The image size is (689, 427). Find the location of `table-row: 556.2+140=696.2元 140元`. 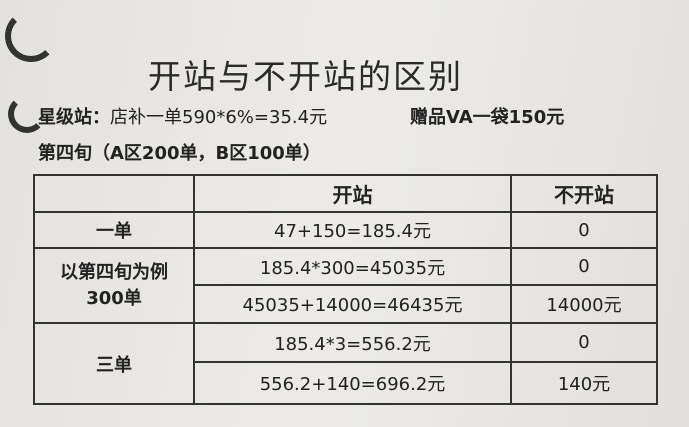

table-row: 556.2+140=696.2元 140元 is located at coordinates (346, 383).